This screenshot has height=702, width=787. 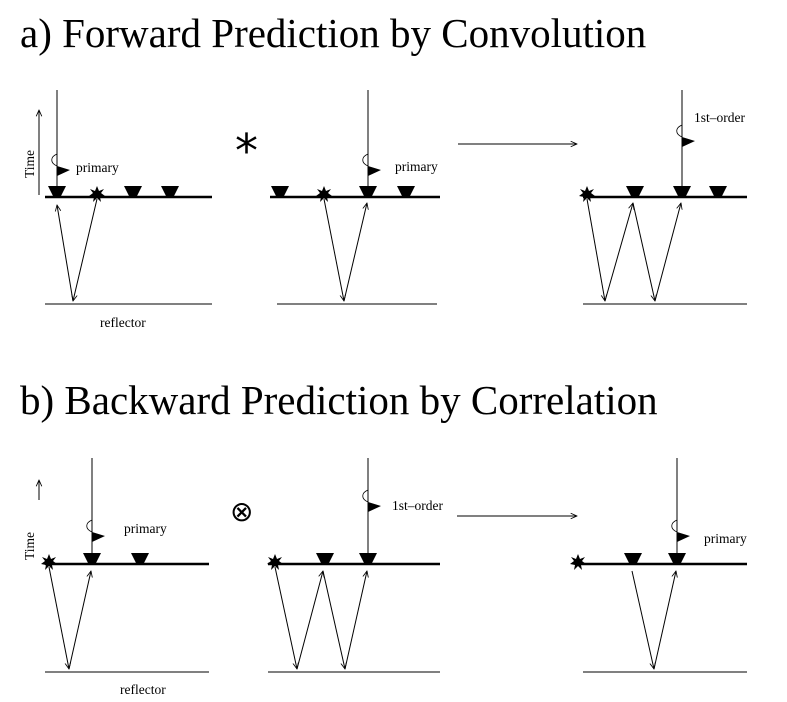 What do you see at coordinates (333, 33) in the screenshot?
I see `title-forward-prediction: a) Forward Prediction by Convolution` at bounding box center [333, 33].